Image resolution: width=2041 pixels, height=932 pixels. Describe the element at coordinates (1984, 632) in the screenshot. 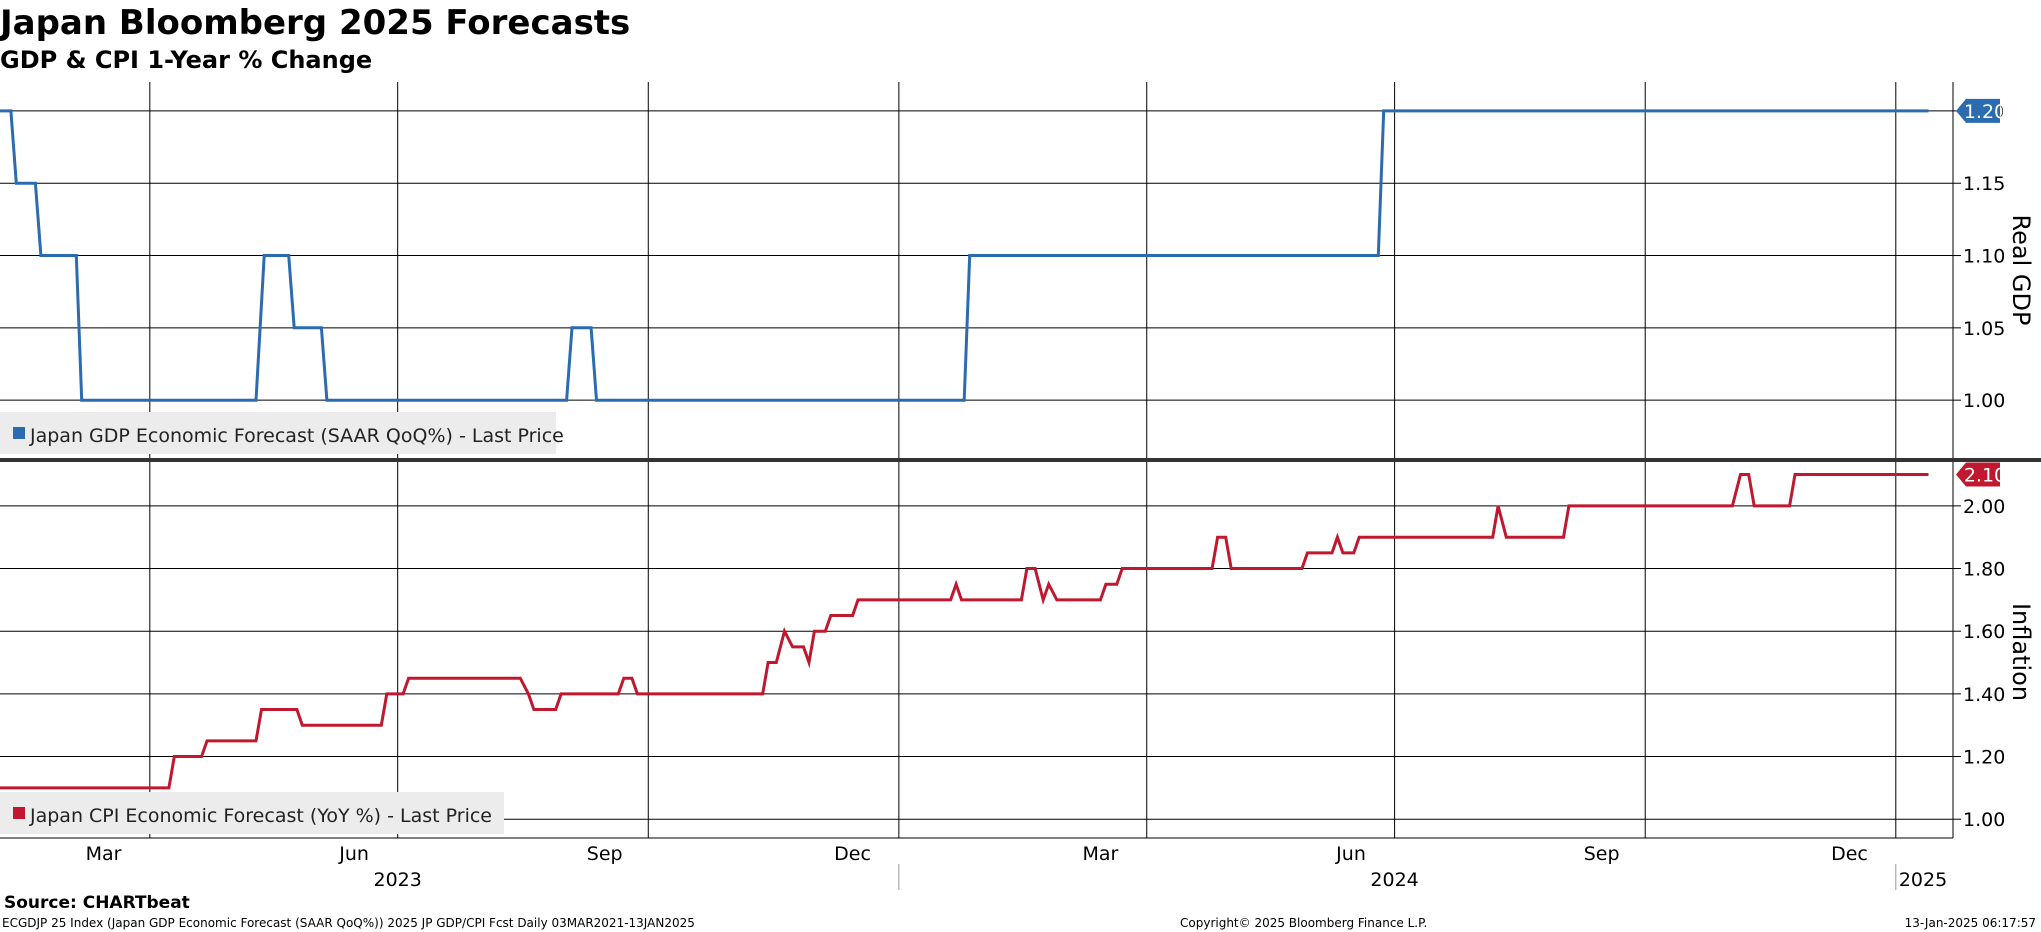

I see `y-tick-label: 1.60` at that location.